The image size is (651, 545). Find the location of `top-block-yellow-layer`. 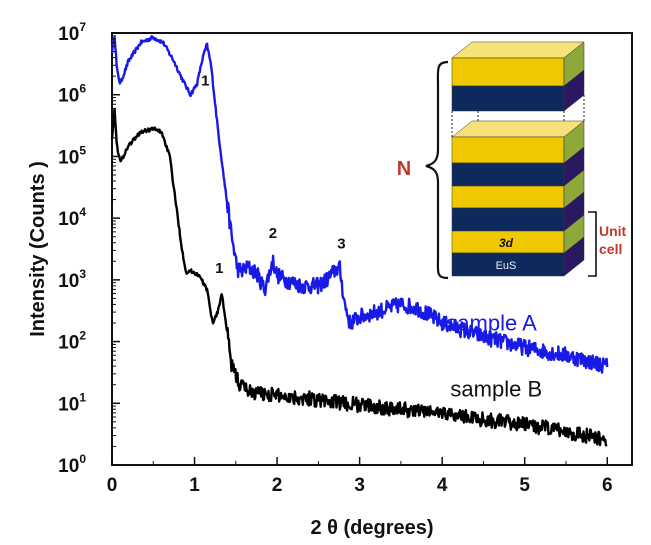

top-block-yellow-layer is located at coordinates (508, 72).